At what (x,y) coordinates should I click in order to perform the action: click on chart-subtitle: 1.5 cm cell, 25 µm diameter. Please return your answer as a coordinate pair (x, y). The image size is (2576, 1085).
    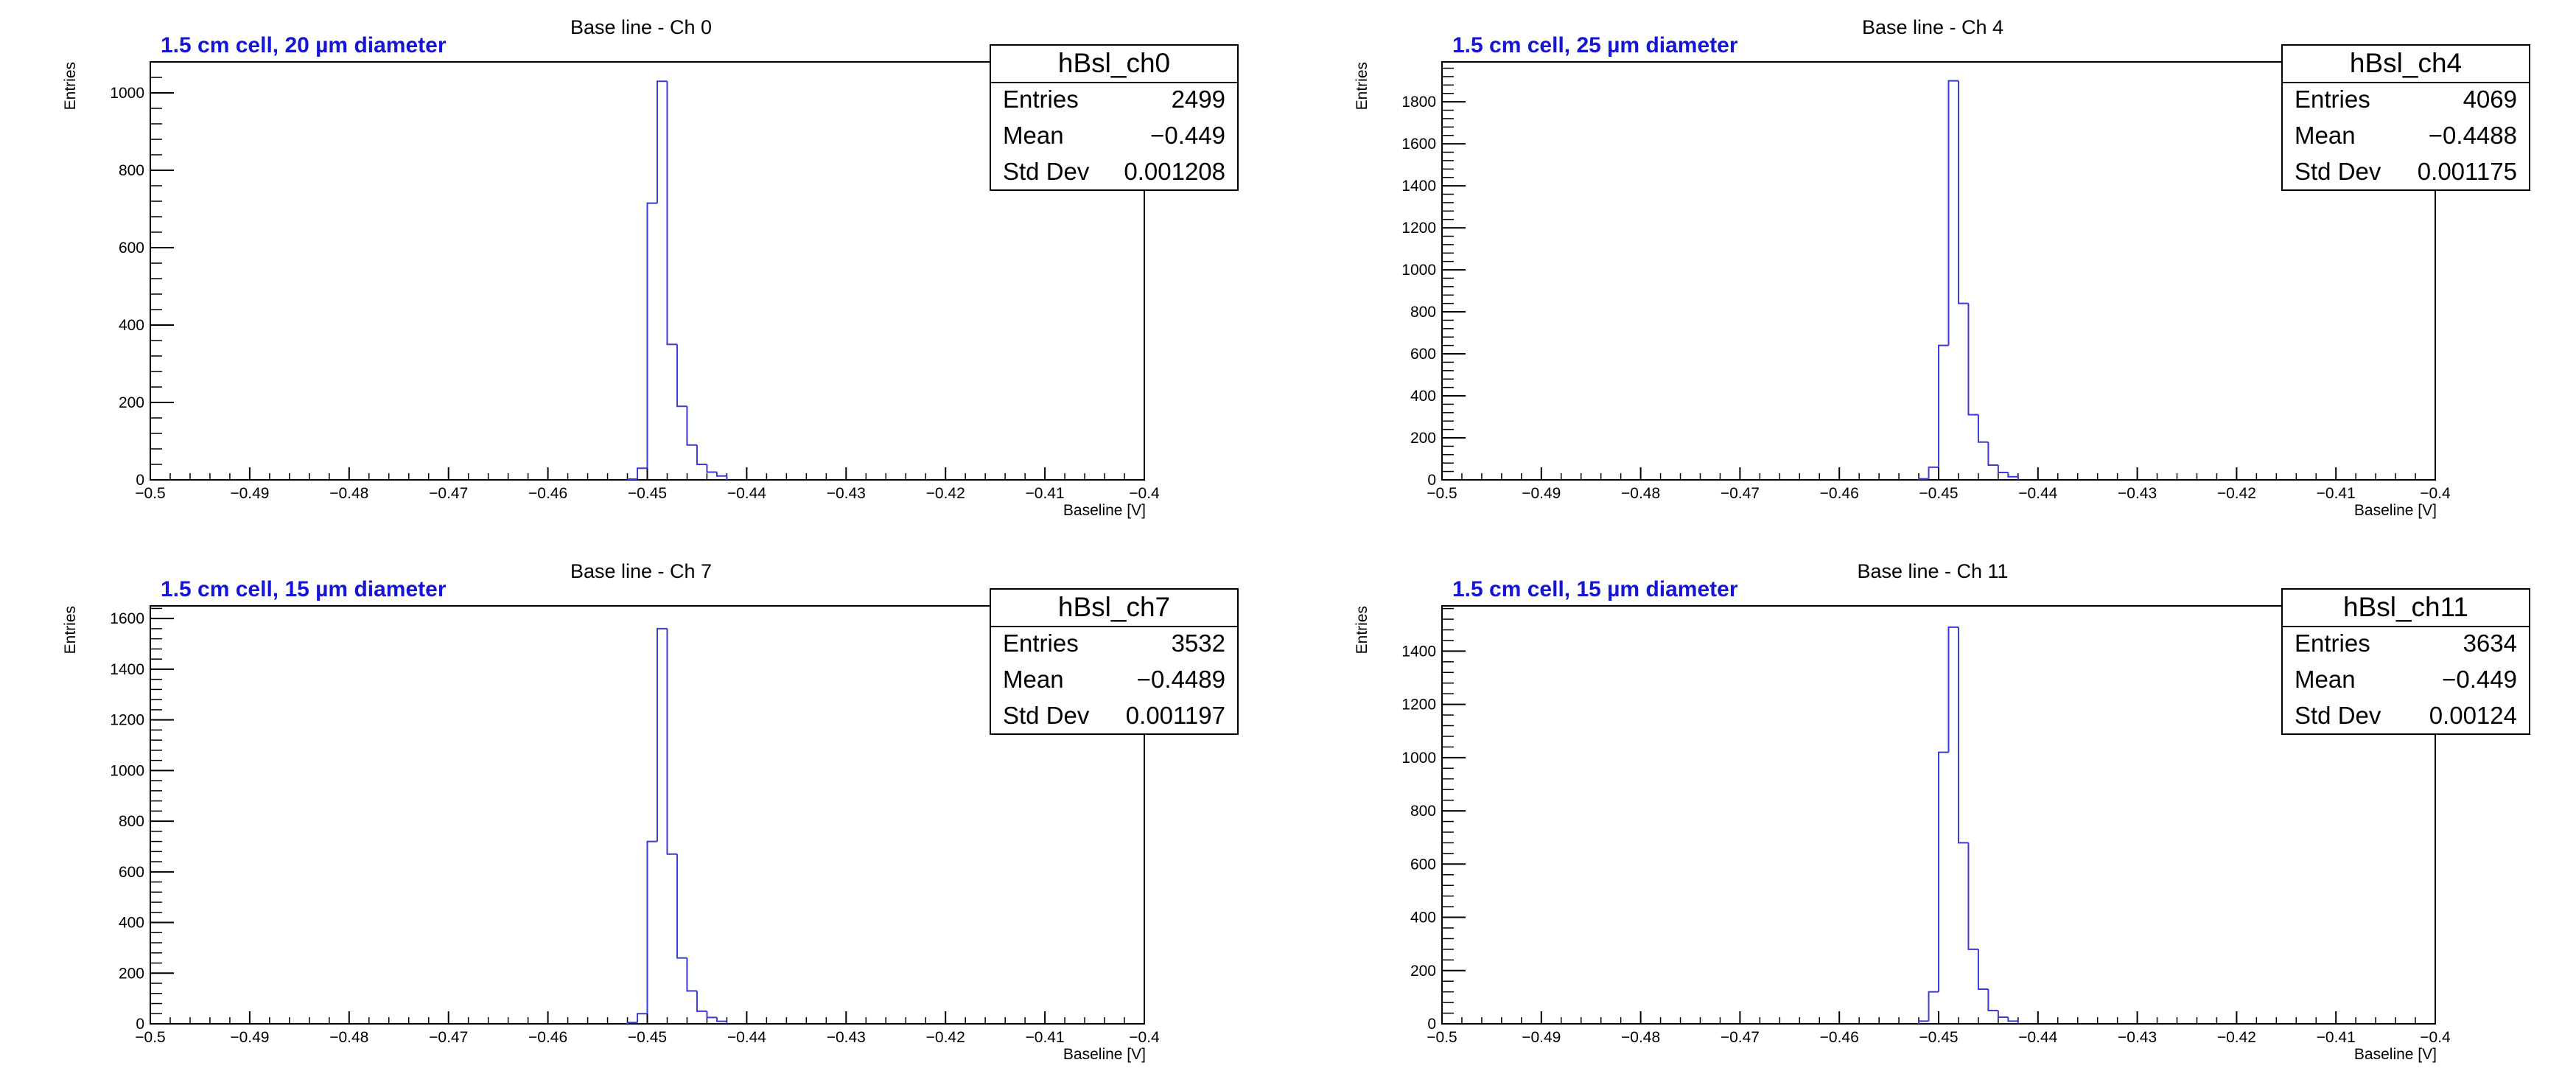
    Looking at the image, I should click on (1595, 45).